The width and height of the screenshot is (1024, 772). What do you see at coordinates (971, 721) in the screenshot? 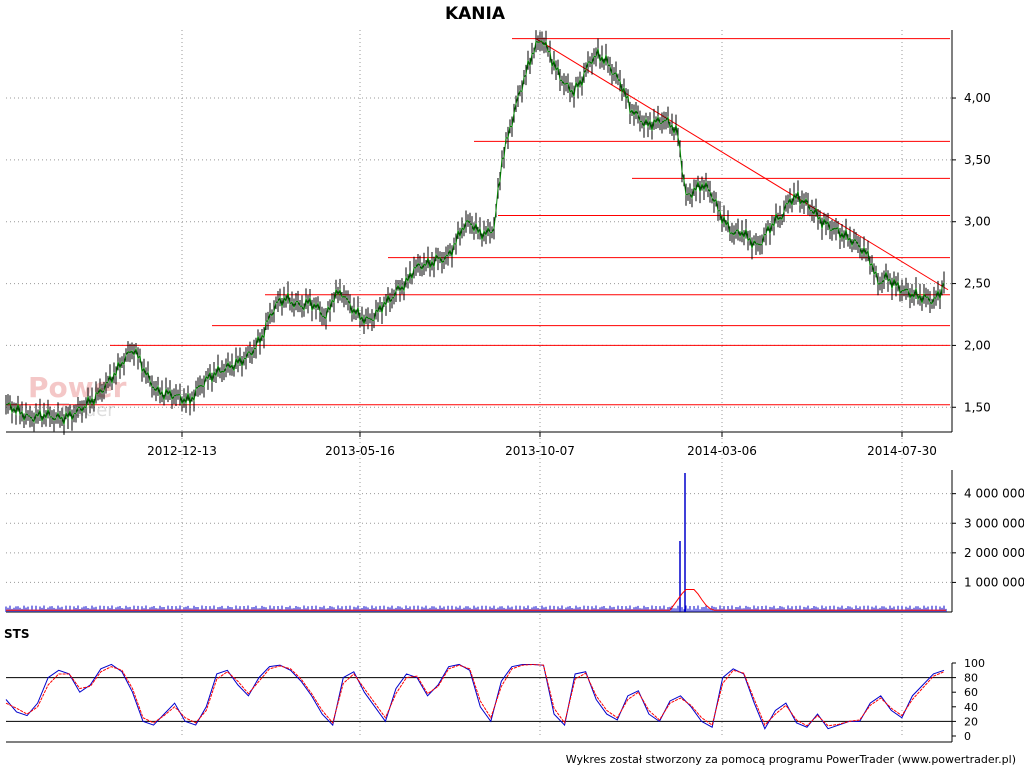
I see `sts-y-tick-label: 20` at bounding box center [971, 721].